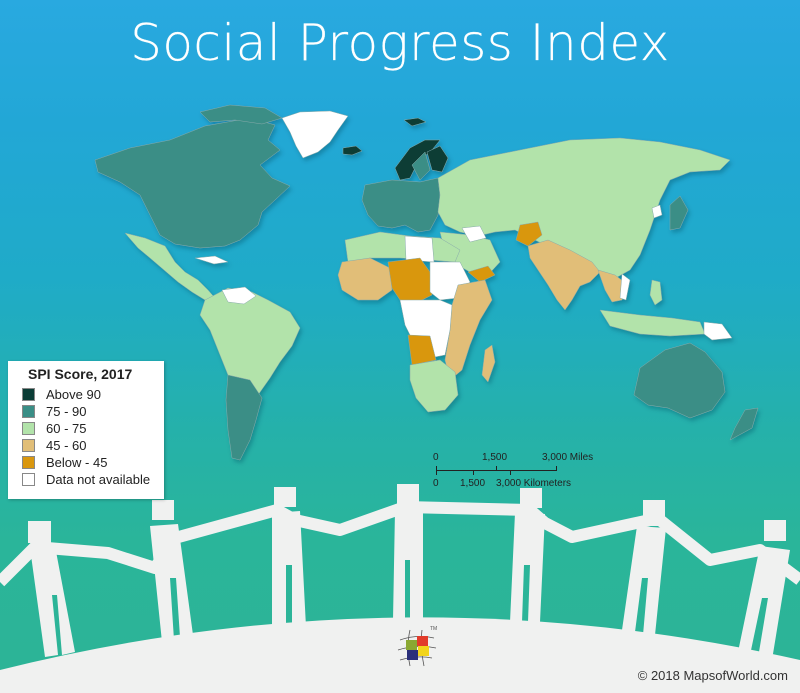 This screenshot has width=800, height=693. I want to click on region-korea-north, so click(657, 211).